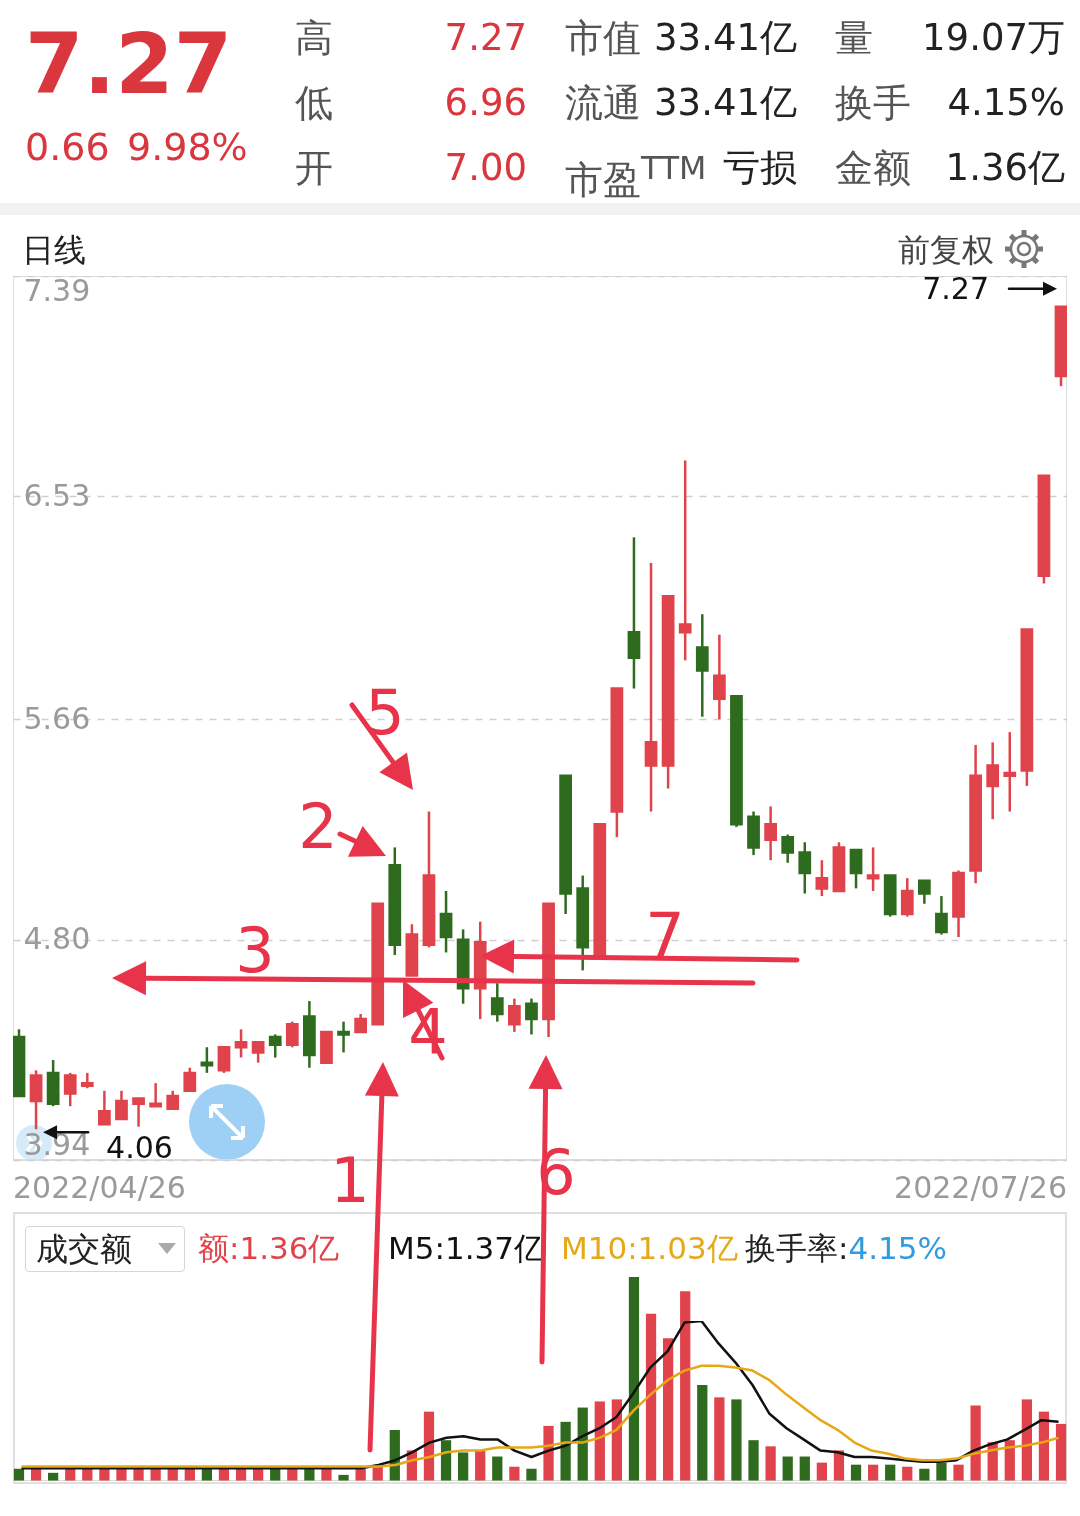 The width and height of the screenshot is (1080, 1516). Describe the element at coordinates (269, 1248) in the screenshot. I see `text: 额:1.36亿` at that location.